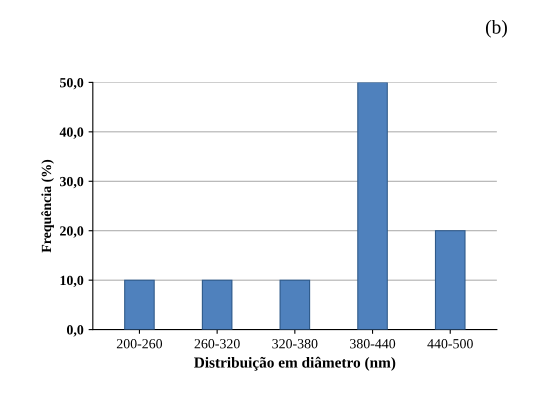 Image resolution: width=546 pixels, height=412 pixels. I want to click on x-tick-label: 200-260, so click(139, 343).